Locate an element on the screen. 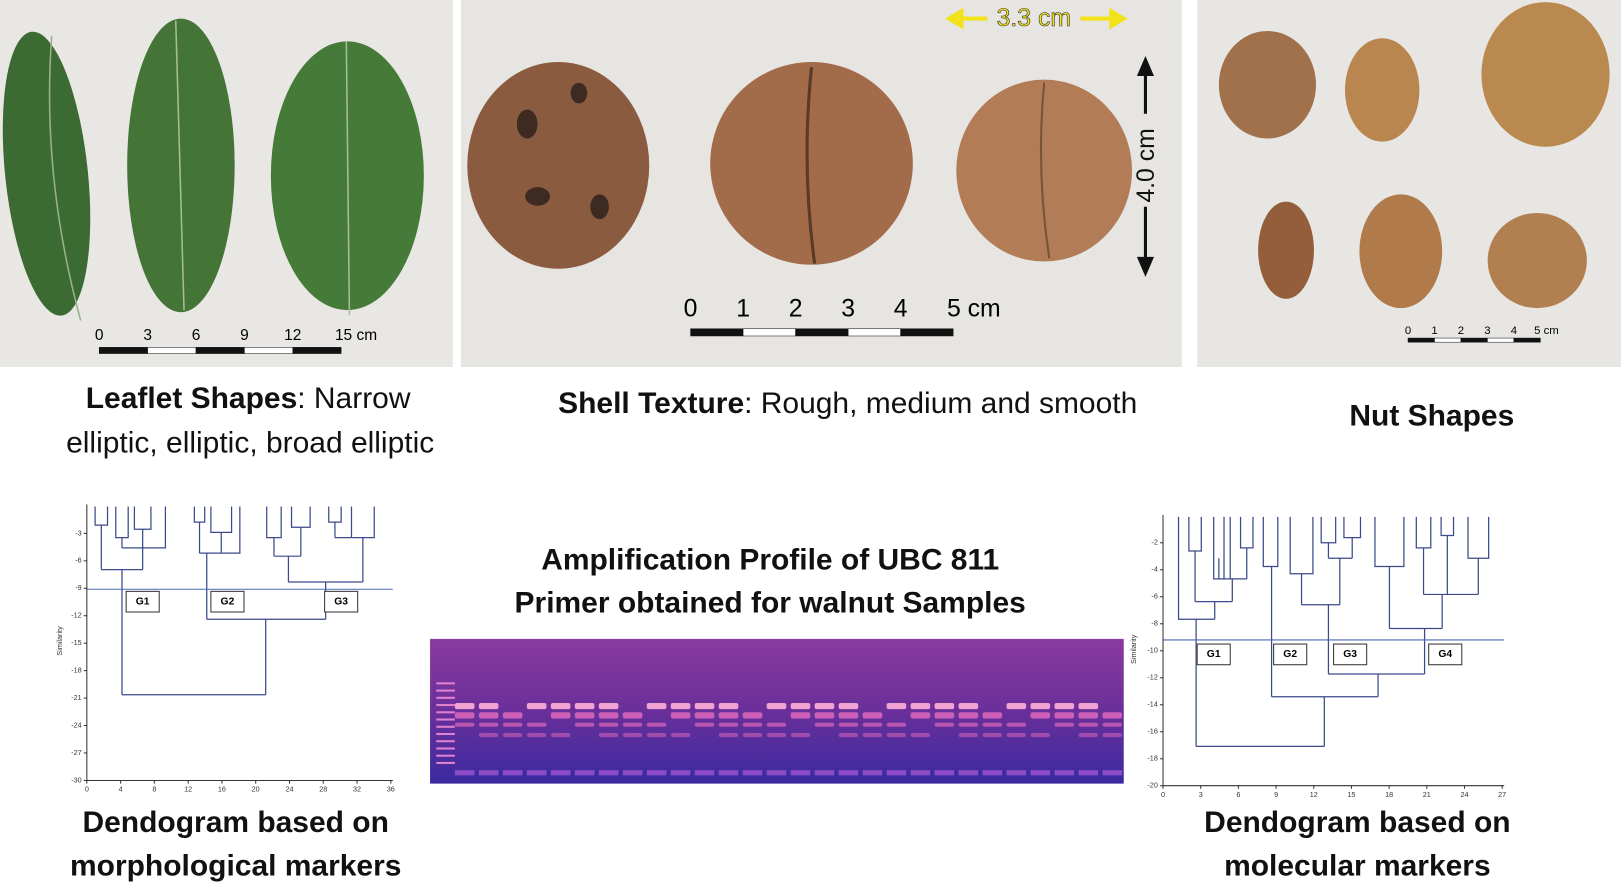  x-tick-label: 32 is located at coordinates (357, 789).